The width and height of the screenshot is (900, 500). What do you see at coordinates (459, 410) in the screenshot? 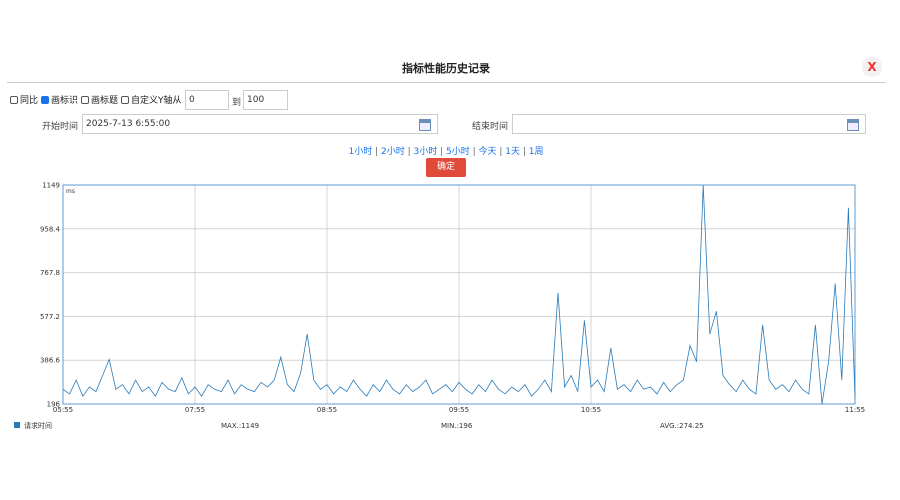
I see `x-tick-label: 09:55` at bounding box center [459, 410].